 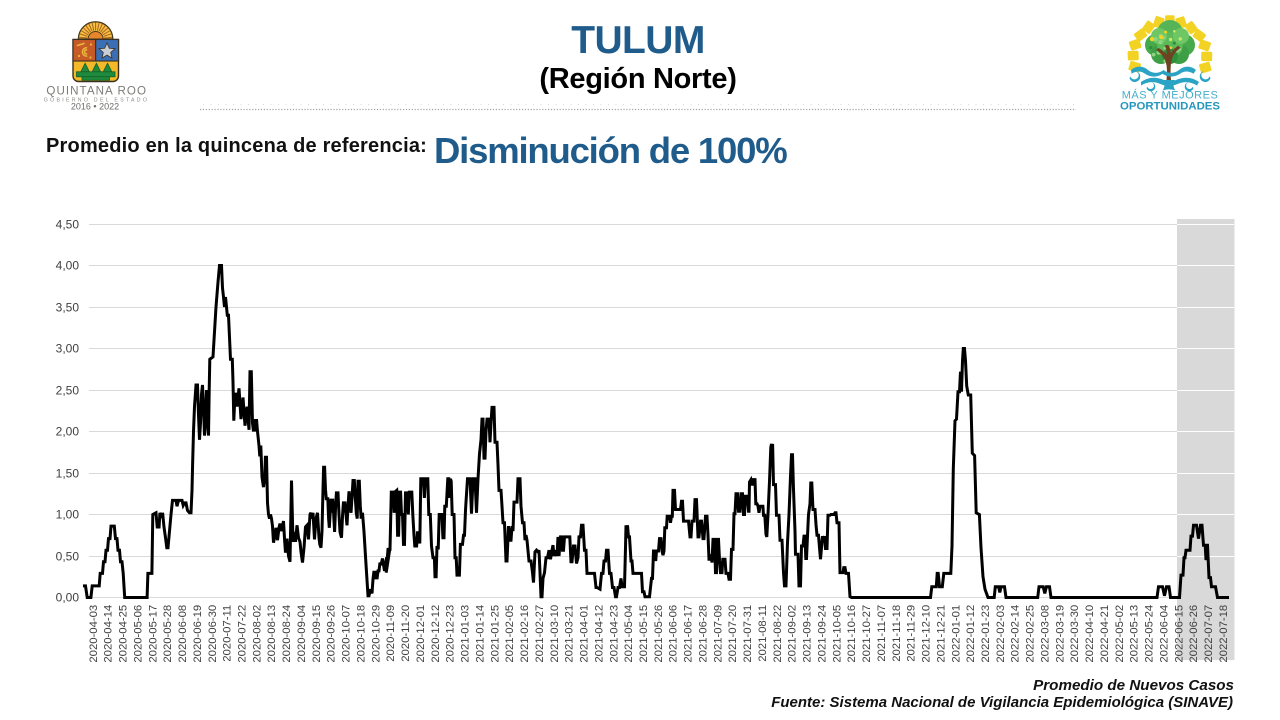 I want to click on svg-text: 2020-11-09, so click(x=391, y=633).